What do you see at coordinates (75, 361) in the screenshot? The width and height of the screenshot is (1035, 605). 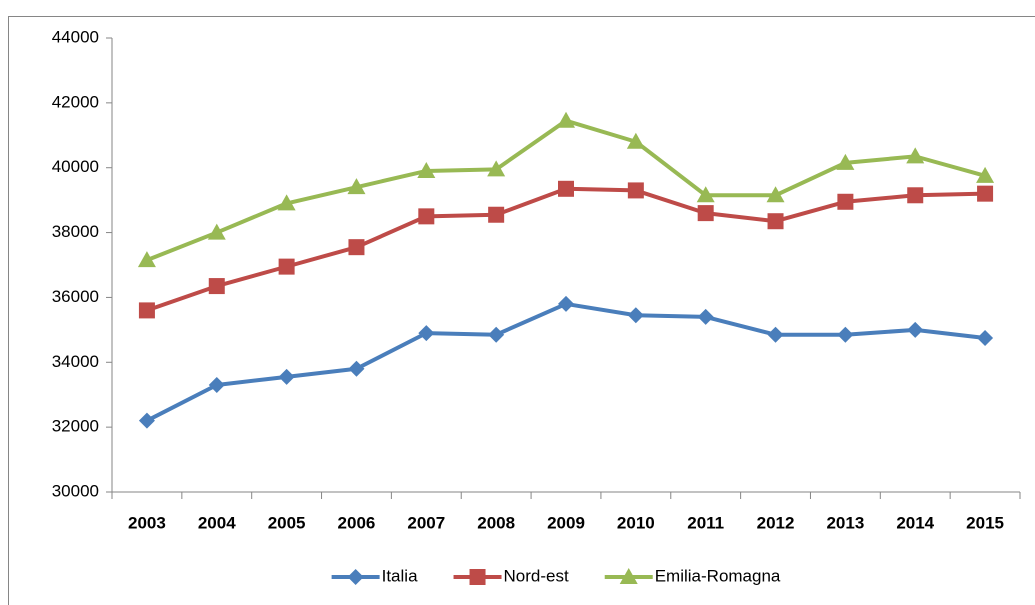 I see `y-tick-label: 34000` at bounding box center [75, 361].